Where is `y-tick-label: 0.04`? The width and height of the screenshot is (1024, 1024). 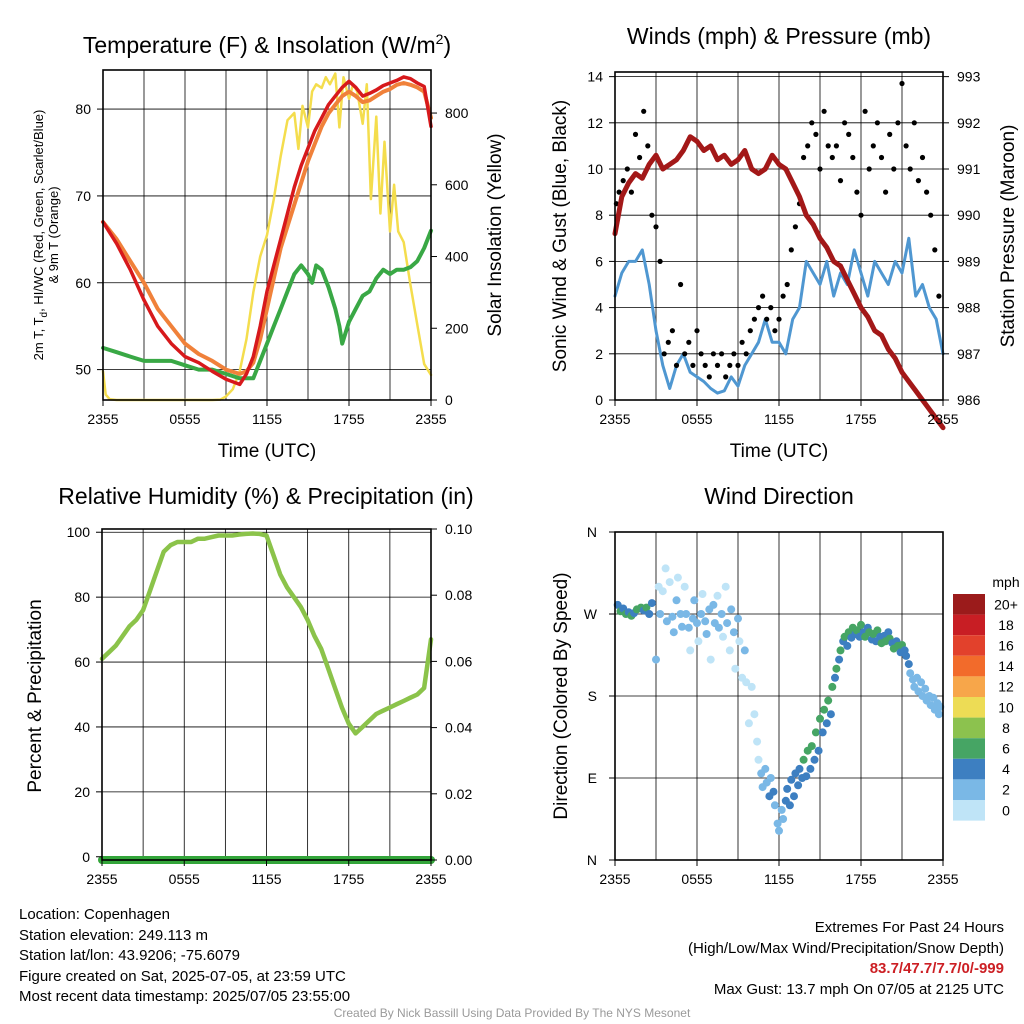 y-tick-label: 0.04 is located at coordinates (458, 728).